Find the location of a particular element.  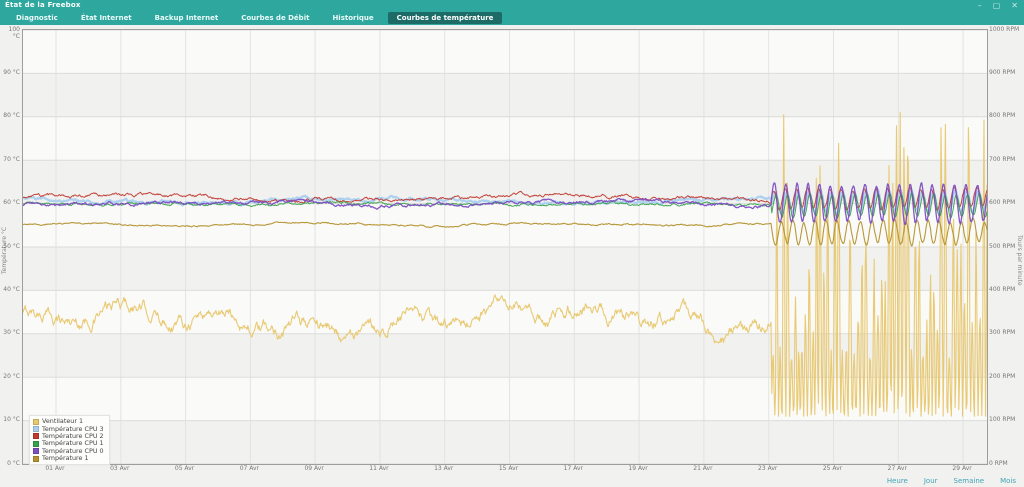

y-right-tick: 900 RPM is located at coordinates (1002, 72).